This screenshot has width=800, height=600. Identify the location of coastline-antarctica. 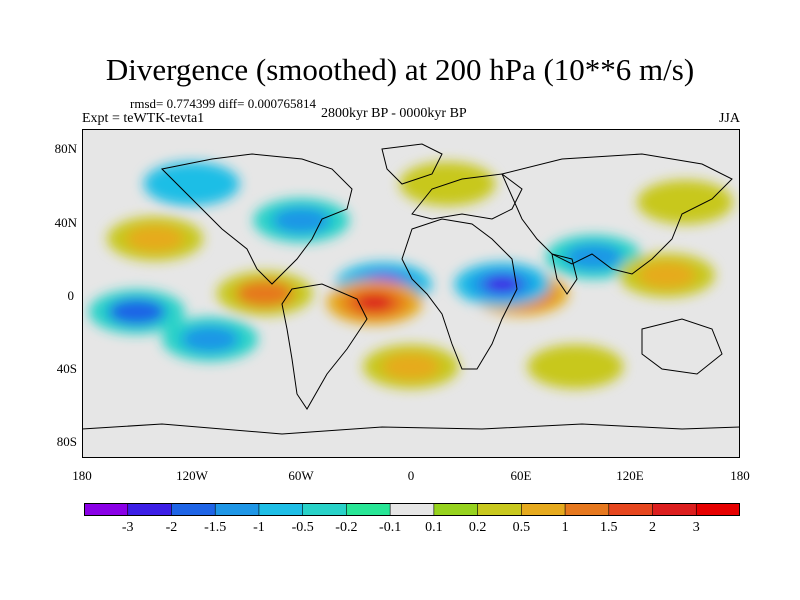
(411, 429).